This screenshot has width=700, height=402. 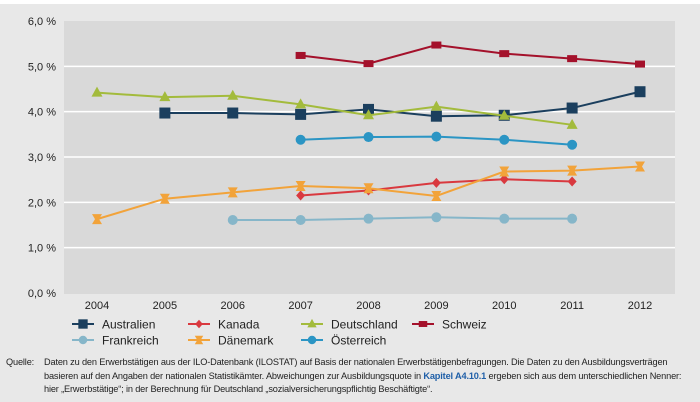 I want to click on legend-item-dänemark: Dänemark, so click(x=231, y=341).